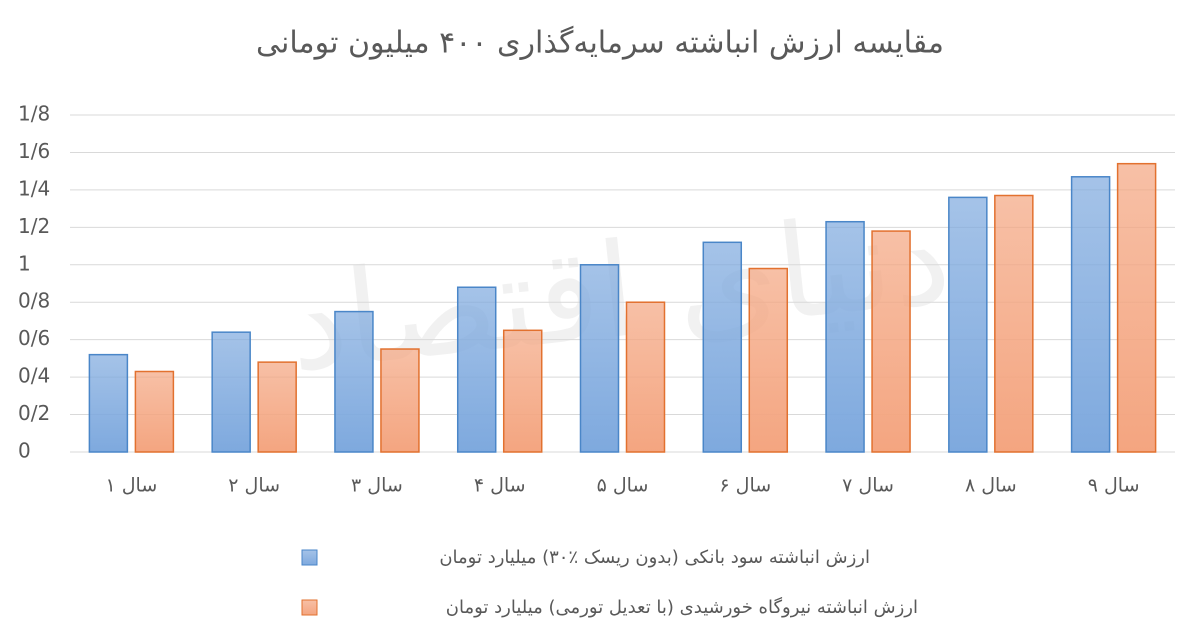 Image resolution: width=1200 pixels, height=635 pixels. Describe the element at coordinates (745, 486) in the screenshot. I see `x-tick-label: سال ۶` at that location.